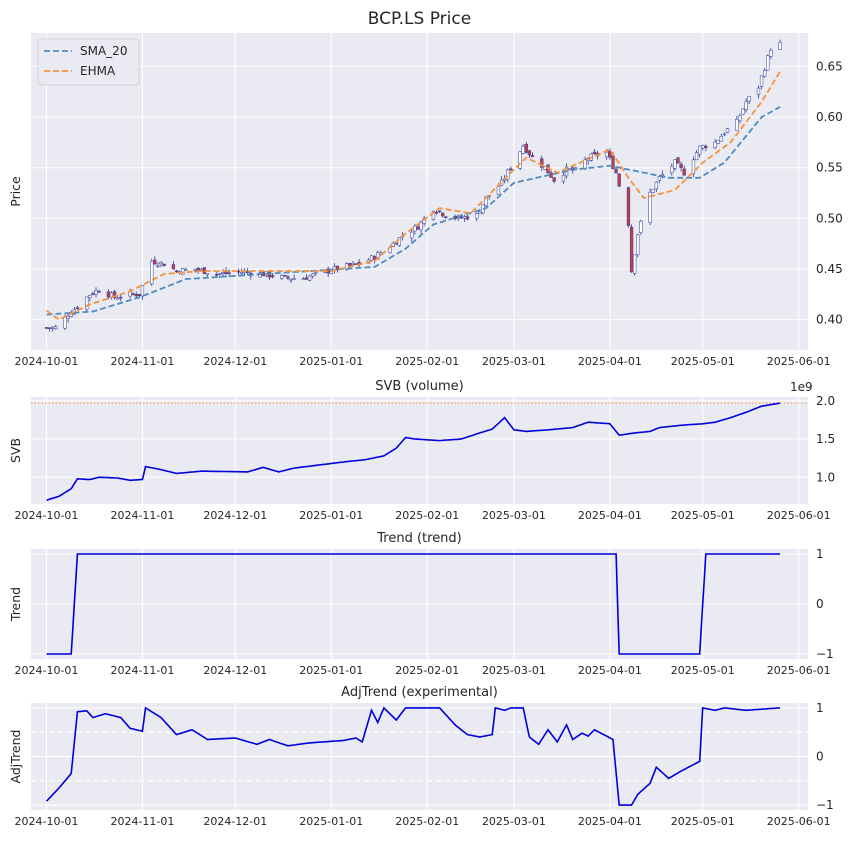 The width and height of the screenshot is (854, 843). What do you see at coordinates (15, 450) in the screenshot?
I see `y-axis-label: SVB` at bounding box center [15, 450].